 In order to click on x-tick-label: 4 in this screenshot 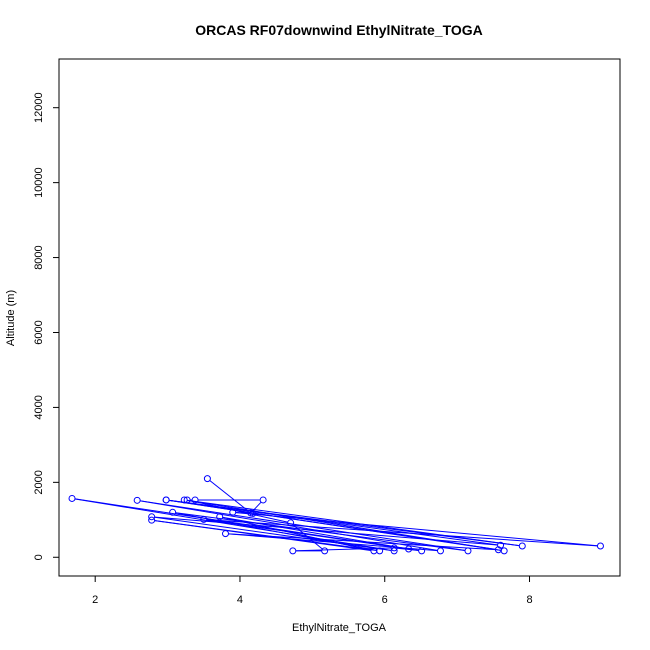, I will do `click(240, 600)`.